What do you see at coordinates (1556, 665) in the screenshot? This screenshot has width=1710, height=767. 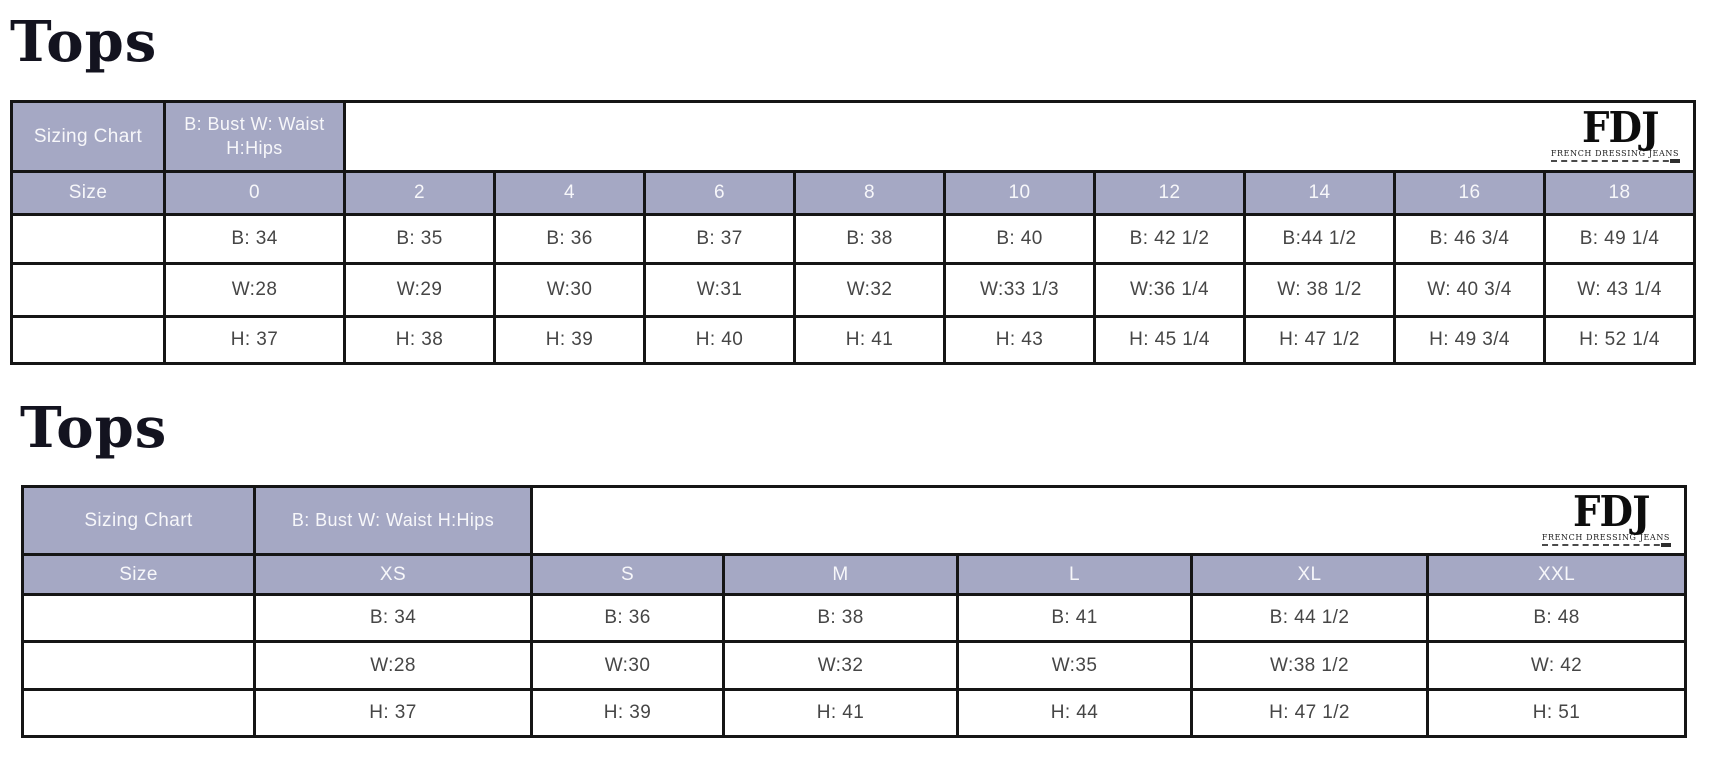 I see `waist-cell: W: 42` at bounding box center [1556, 665].